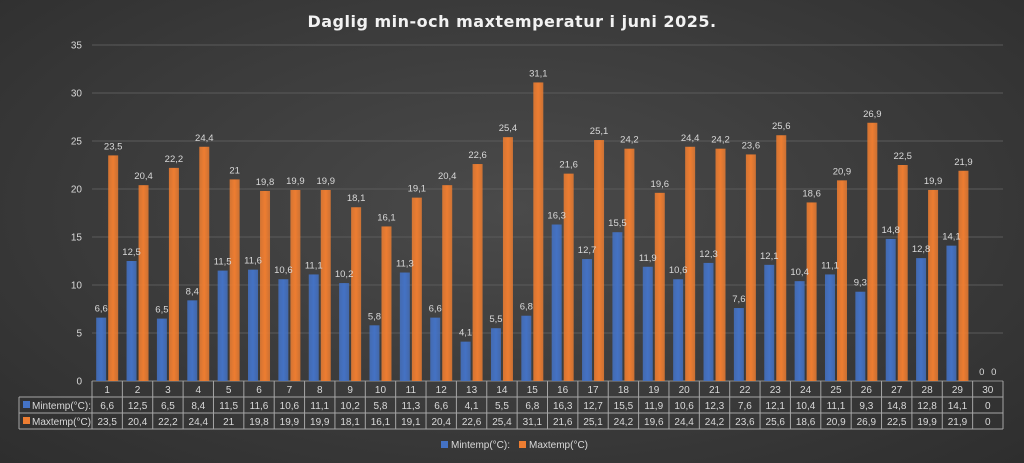 Image resolution: width=1024 pixels, height=463 pixels. What do you see at coordinates (872, 114) in the screenshot?
I see `max-temp-label: 26,9` at bounding box center [872, 114].